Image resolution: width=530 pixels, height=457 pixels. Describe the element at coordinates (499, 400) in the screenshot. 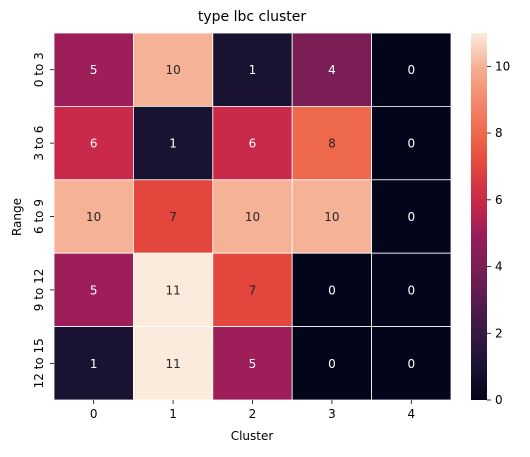

I see `colorbar-tick-label: 0` at that location.